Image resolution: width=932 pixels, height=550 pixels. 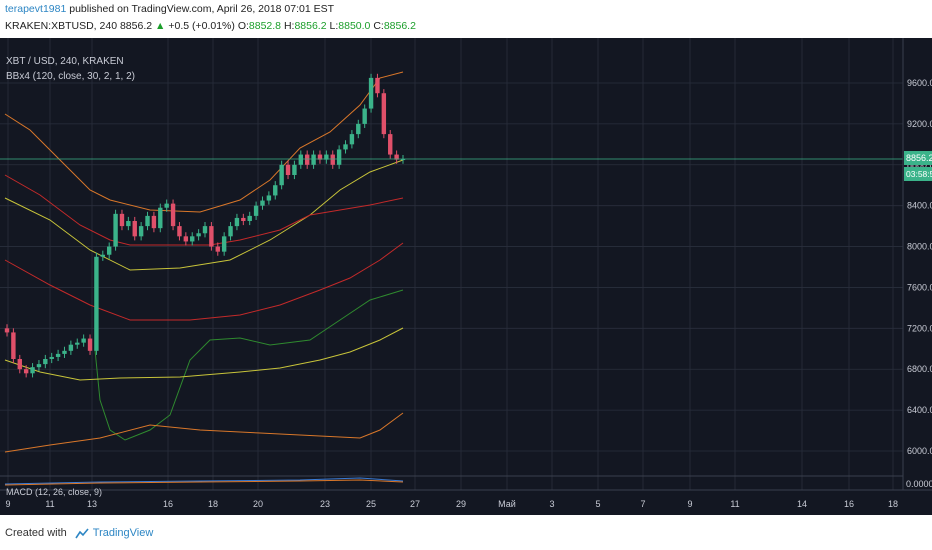 I want to click on time-axis: 9 11 13 16 18 20 23 25 27 29 Май 3 5 7 9 11 14 16 18, so click(x=451, y=504).